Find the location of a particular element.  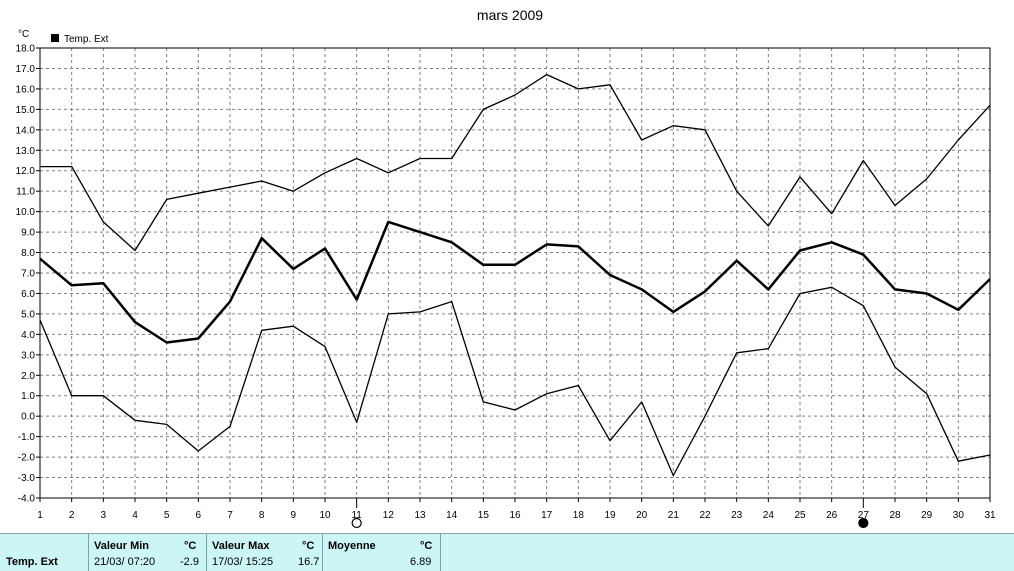

y-tick-label: 4.0 is located at coordinates (28, 335).